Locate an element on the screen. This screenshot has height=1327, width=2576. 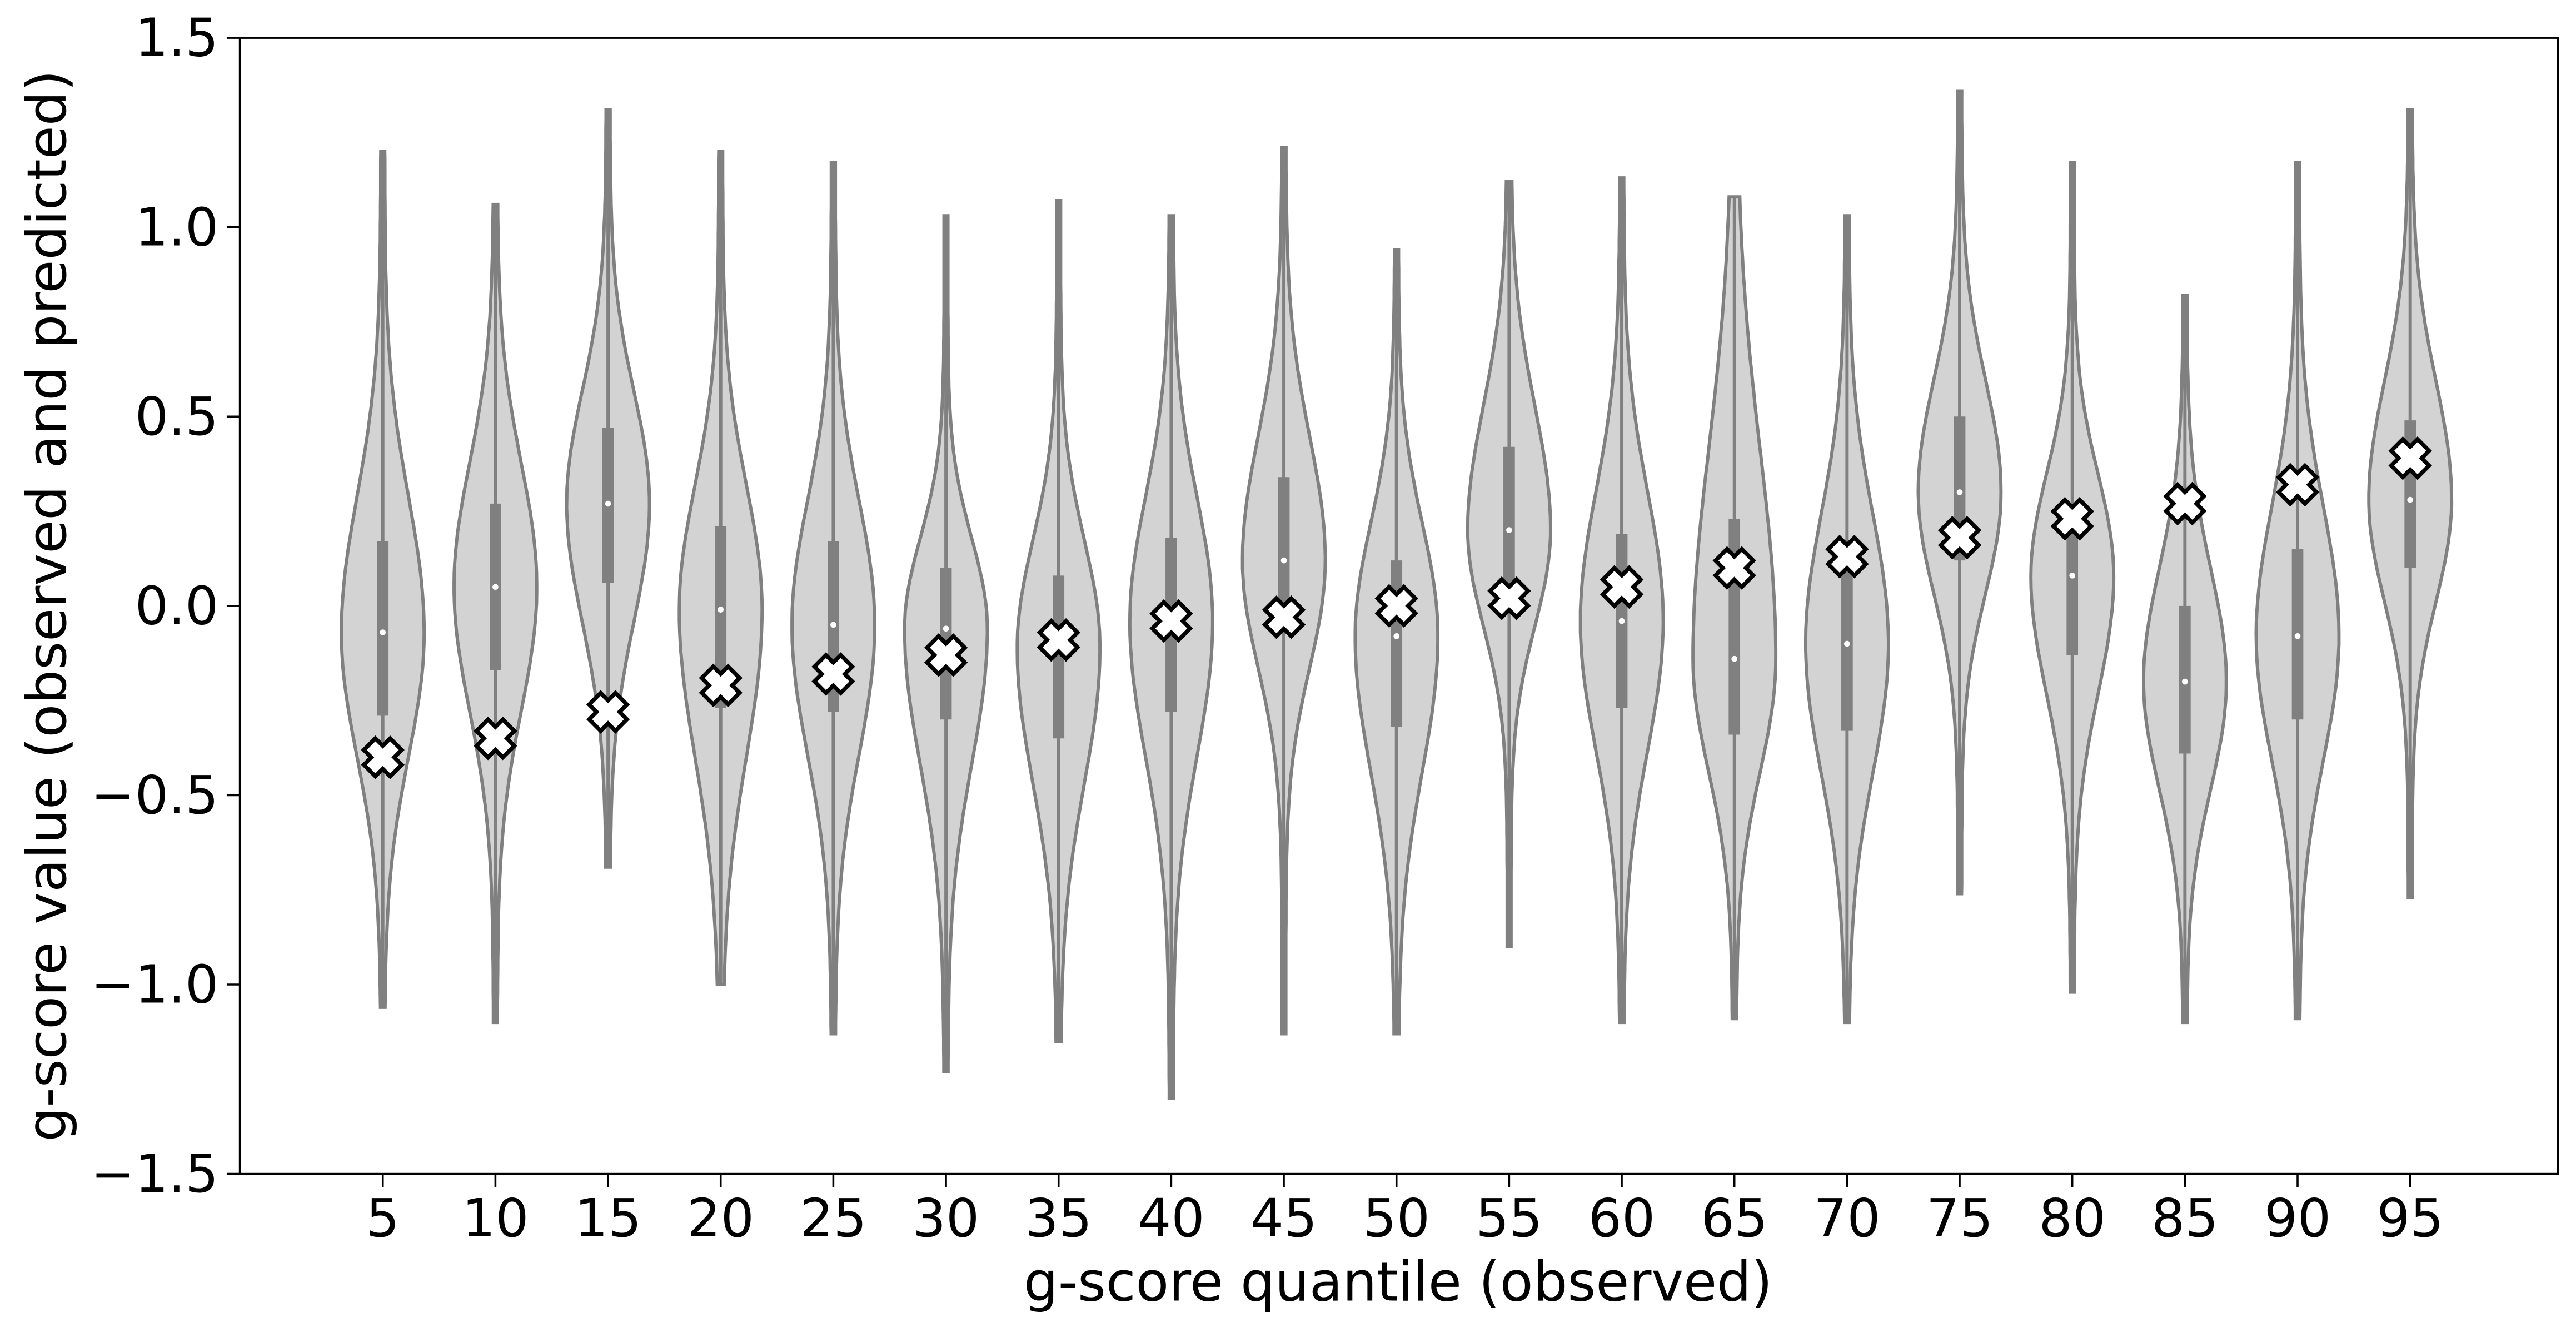
x-tick-label: 35 is located at coordinates (1058, 1218).